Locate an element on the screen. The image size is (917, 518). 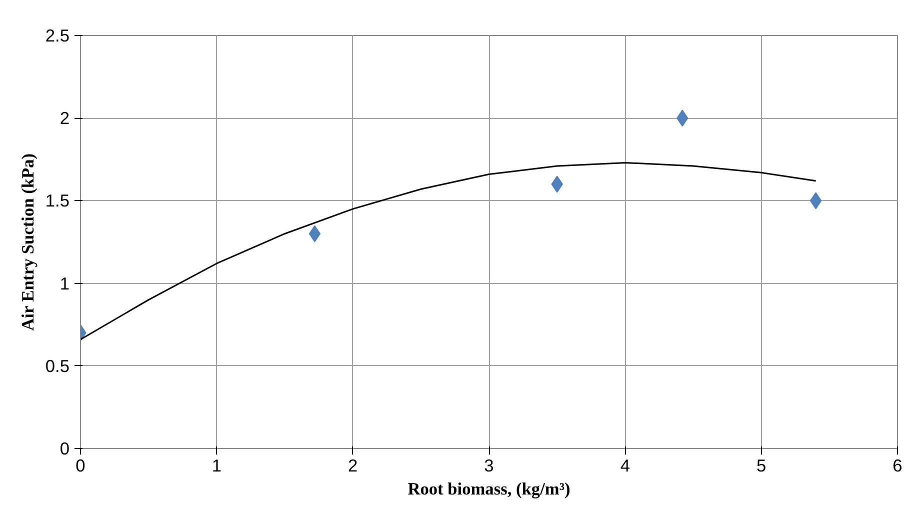
x-tick-label: 2 is located at coordinates (353, 466).